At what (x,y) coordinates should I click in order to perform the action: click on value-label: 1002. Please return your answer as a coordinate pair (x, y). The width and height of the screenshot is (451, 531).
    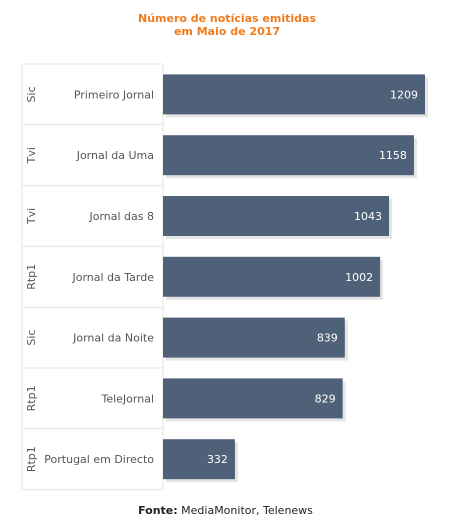
    Looking at the image, I should click on (359, 277).